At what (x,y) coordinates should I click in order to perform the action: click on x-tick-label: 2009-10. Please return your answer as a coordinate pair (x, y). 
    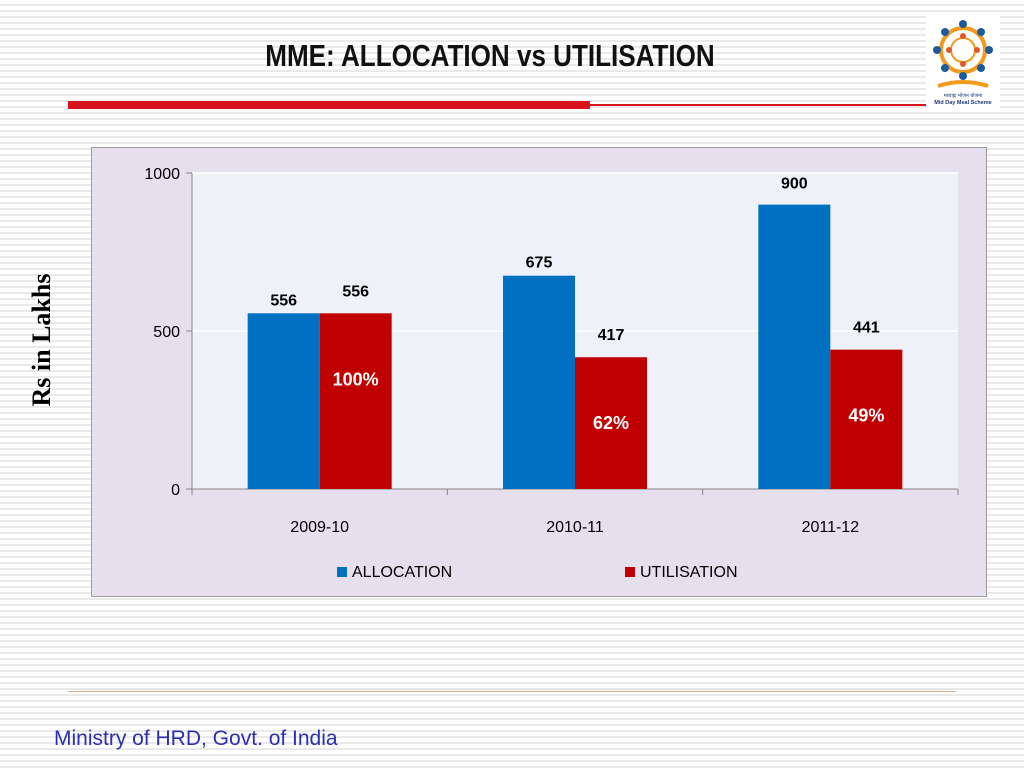
    Looking at the image, I should click on (319, 527).